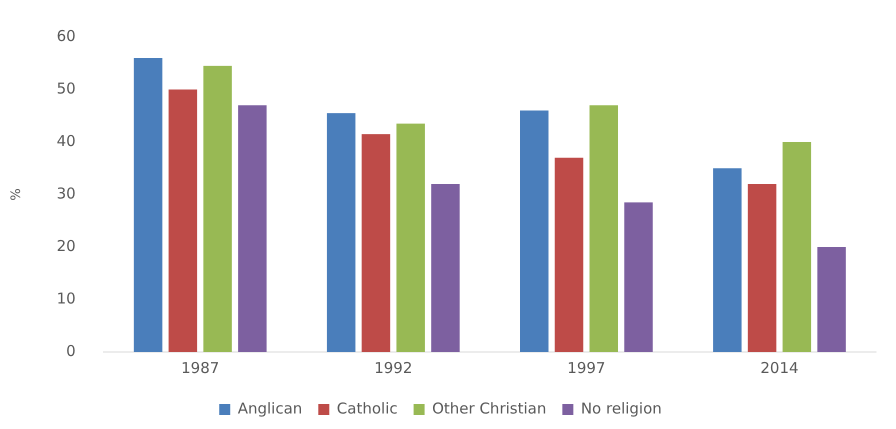 The image size is (896, 429). Describe the element at coordinates (393, 367) in the screenshot. I see `x-tick-label: 1992` at that location.